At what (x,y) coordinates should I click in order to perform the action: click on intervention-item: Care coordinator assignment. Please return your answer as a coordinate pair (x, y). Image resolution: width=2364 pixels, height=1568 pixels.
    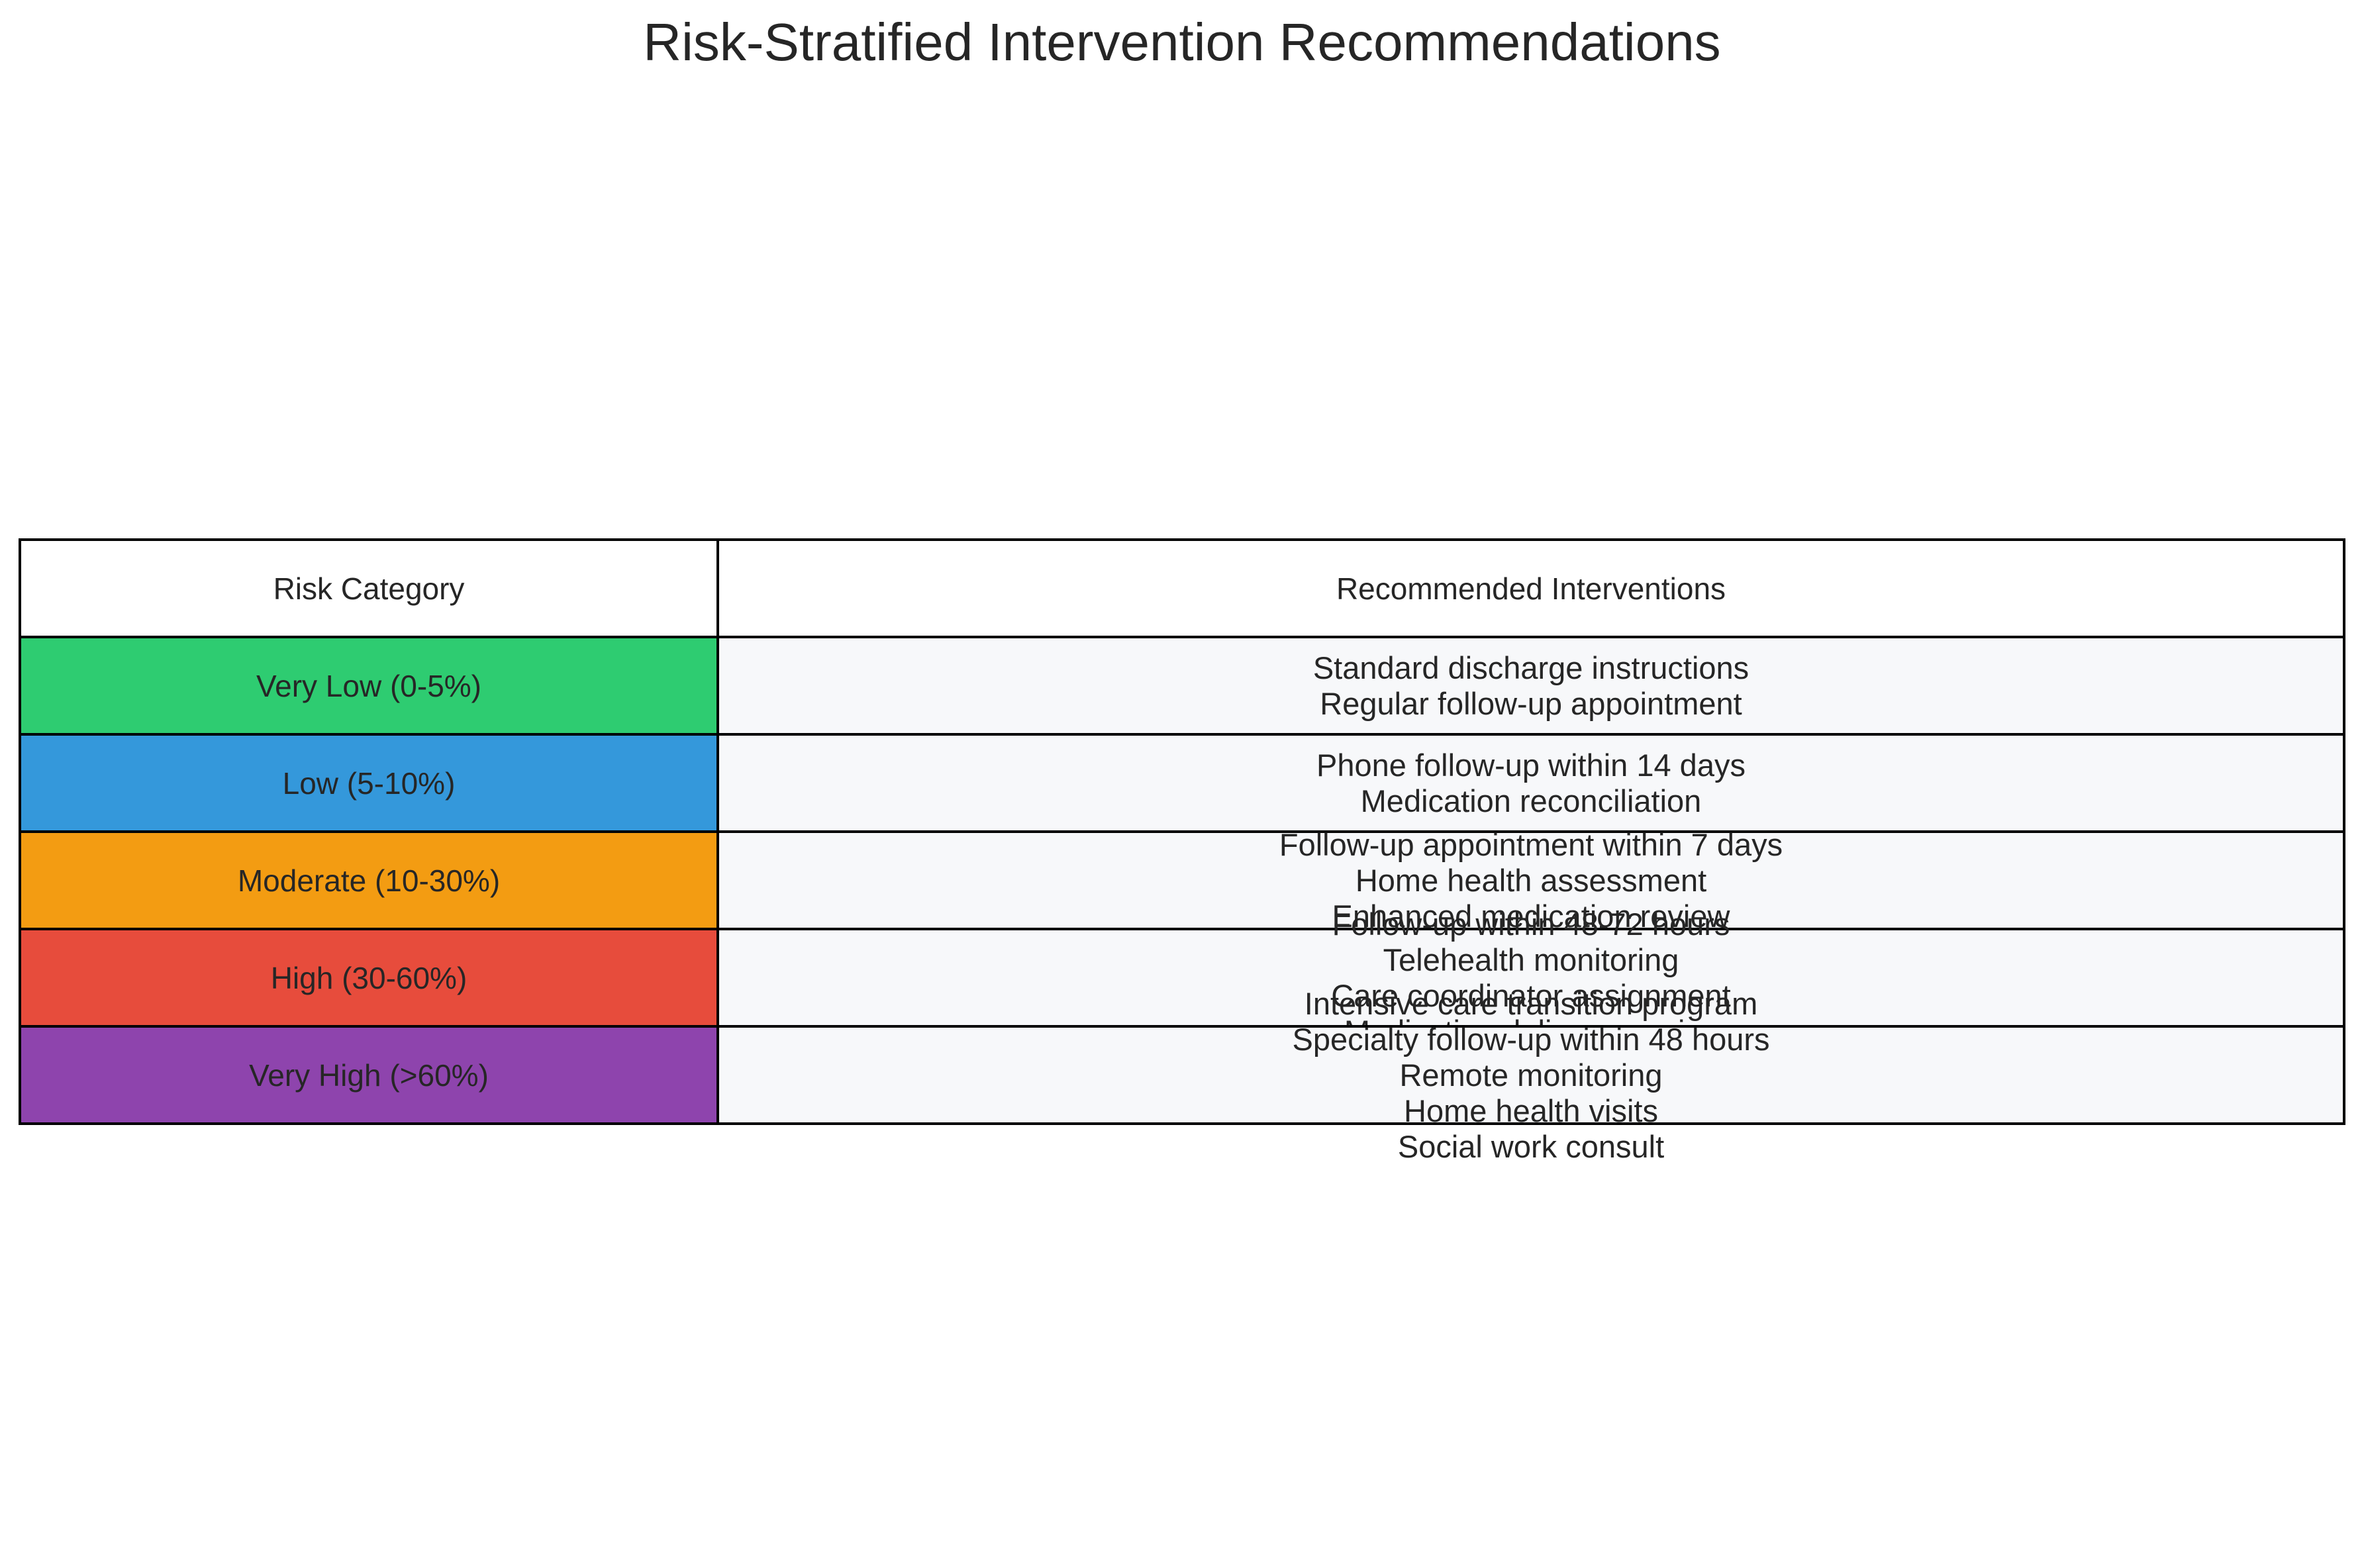
    Looking at the image, I should click on (1531, 995).